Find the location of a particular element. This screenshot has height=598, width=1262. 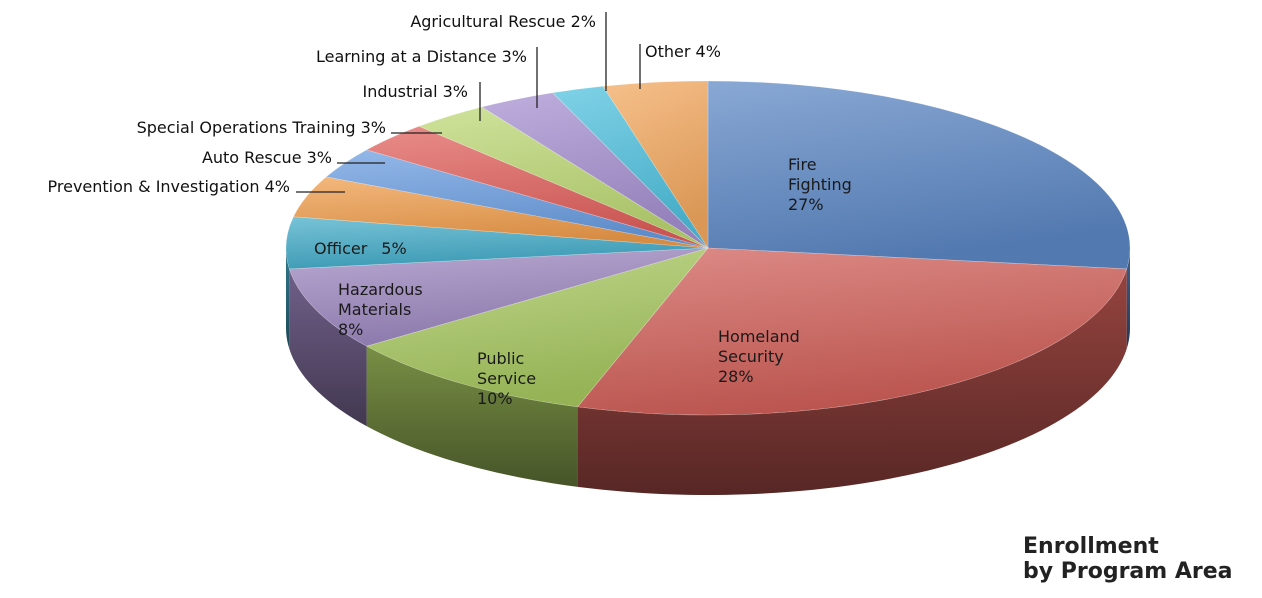

label-learning-at-a-distance: Learning at a Distance 3% is located at coordinates (421, 56).